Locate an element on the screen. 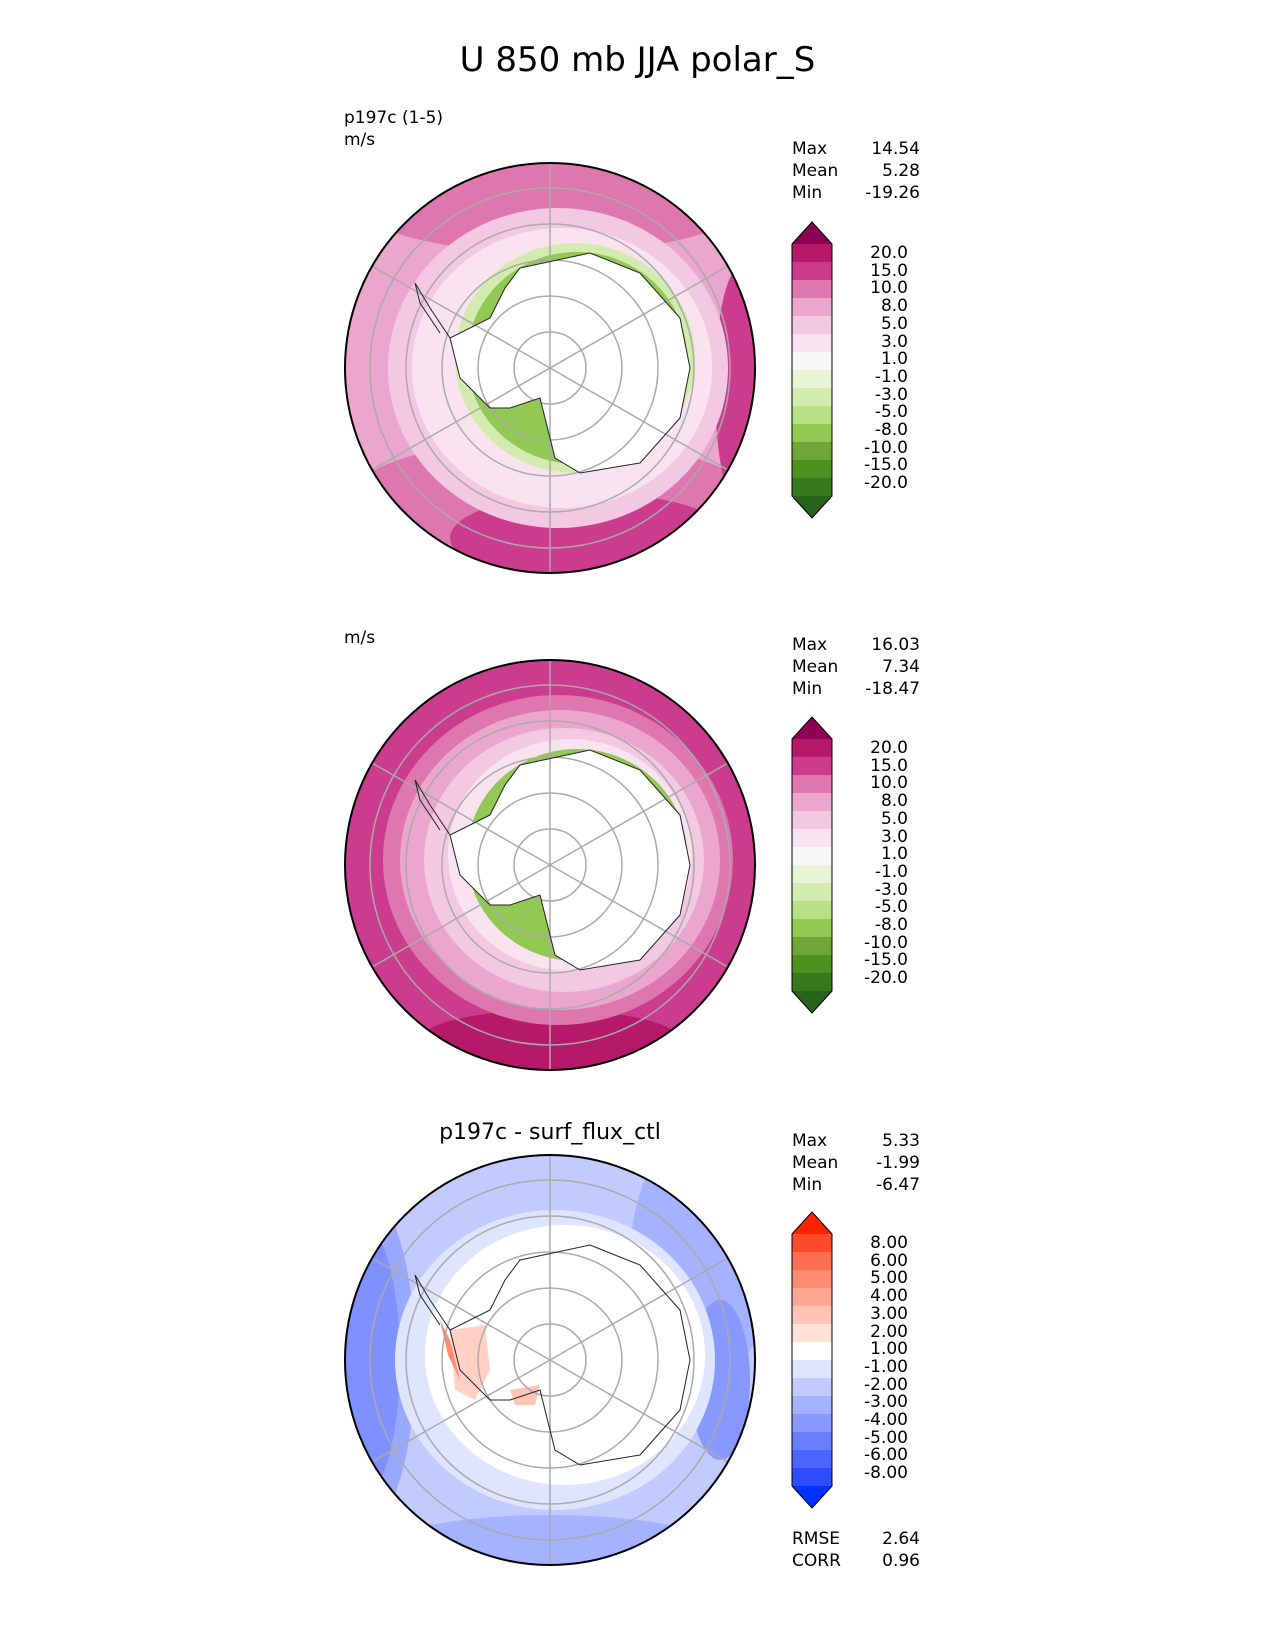 Image resolution: width=1275 pixels, height=1650 pixels. panel3-cbar-tick: -4.00 is located at coordinates (886, 1420).